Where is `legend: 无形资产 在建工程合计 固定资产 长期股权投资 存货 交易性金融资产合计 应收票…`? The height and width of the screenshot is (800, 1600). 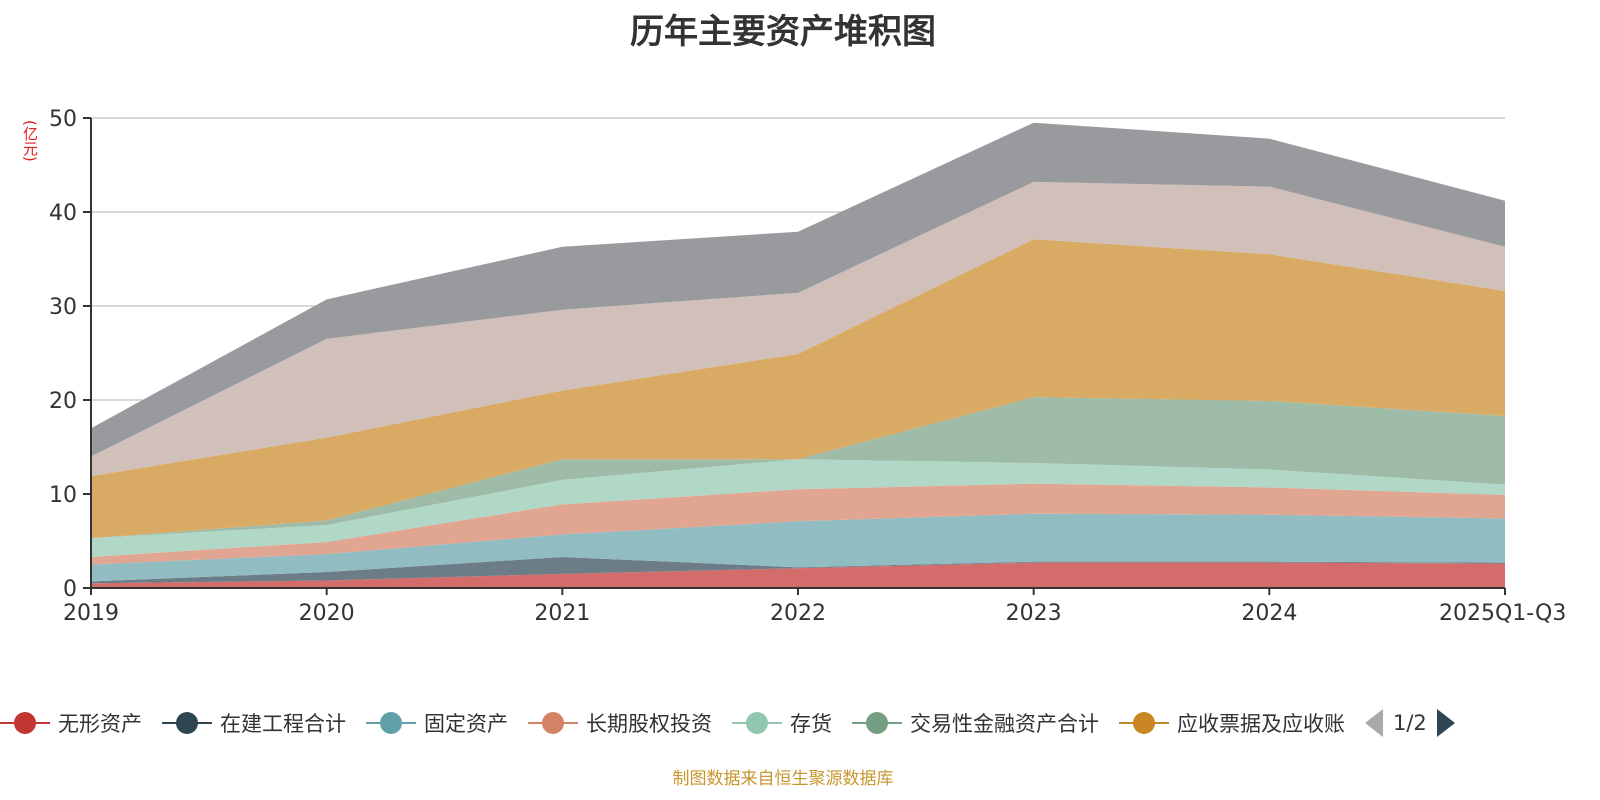 legend: 无形资产 在建工程合计 固定资产 长期股权投资 存货 交易性金融资产合计 应收票… is located at coordinates (727, 723).